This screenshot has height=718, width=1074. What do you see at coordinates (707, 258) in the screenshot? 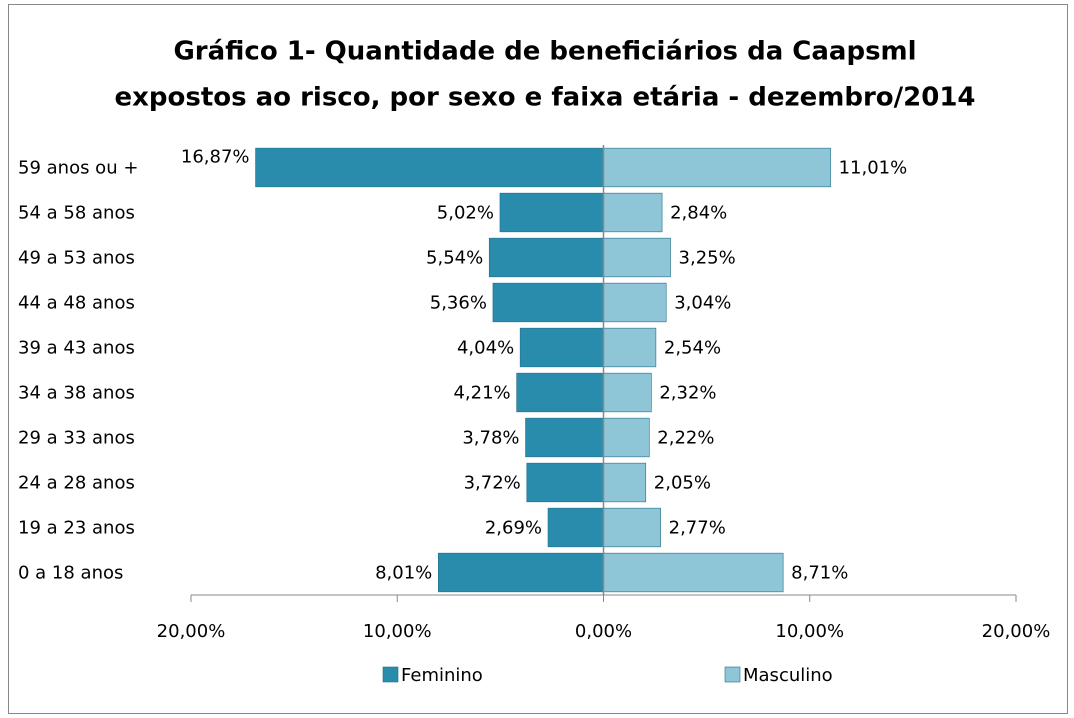
I see `value-label: 3,25%` at bounding box center [707, 258].